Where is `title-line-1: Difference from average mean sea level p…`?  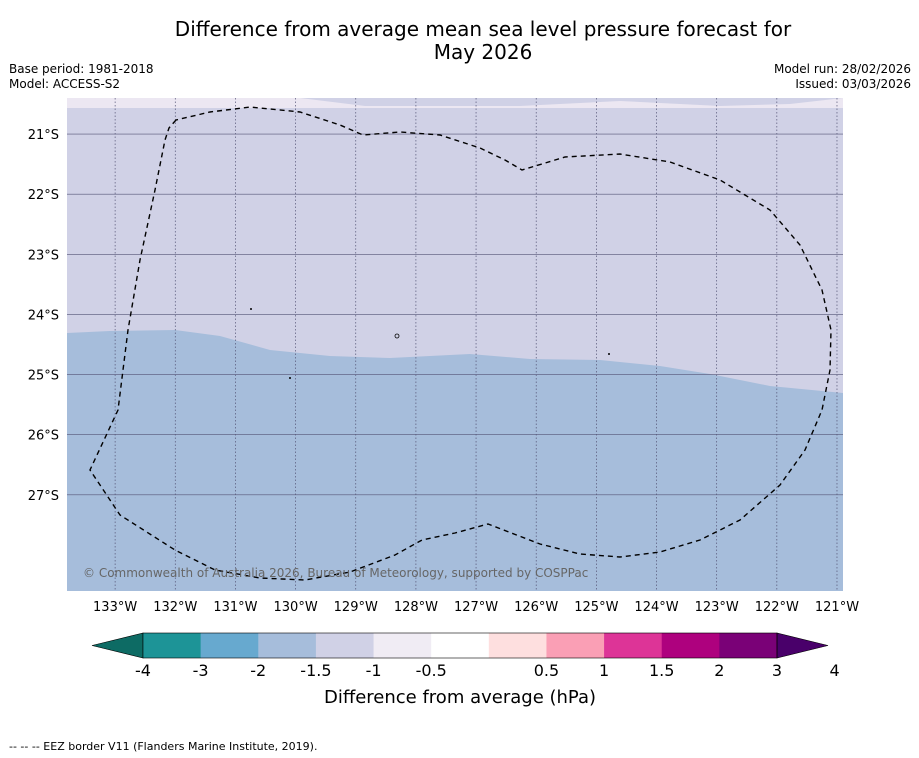 title-line-1: Difference from average mean sea level p… is located at coordinates (483, 29).